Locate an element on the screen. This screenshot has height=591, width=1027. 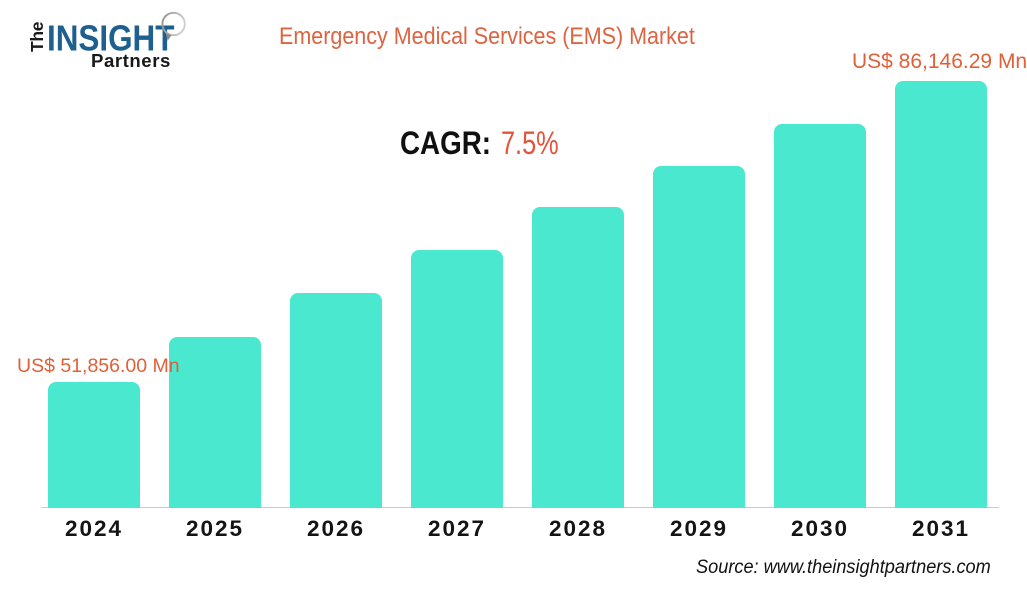
svg-text: INSIGHT is located at coordinates (111, 39).